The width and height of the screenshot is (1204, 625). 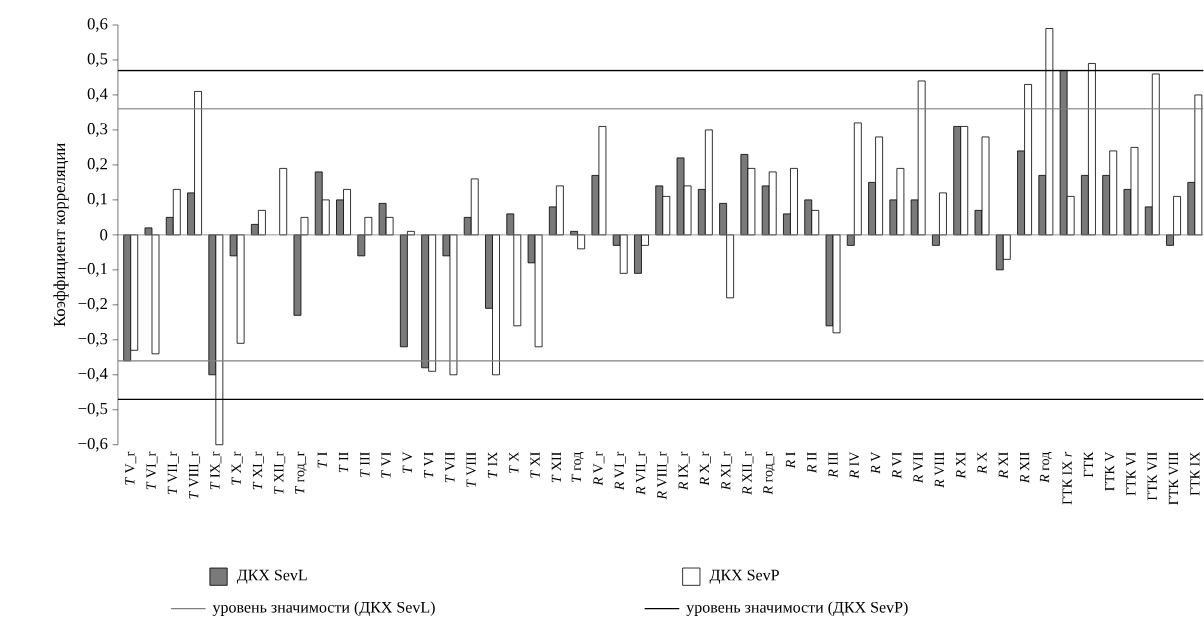 I want to click on y-tick-label: 0, so click(x=104, y=235).